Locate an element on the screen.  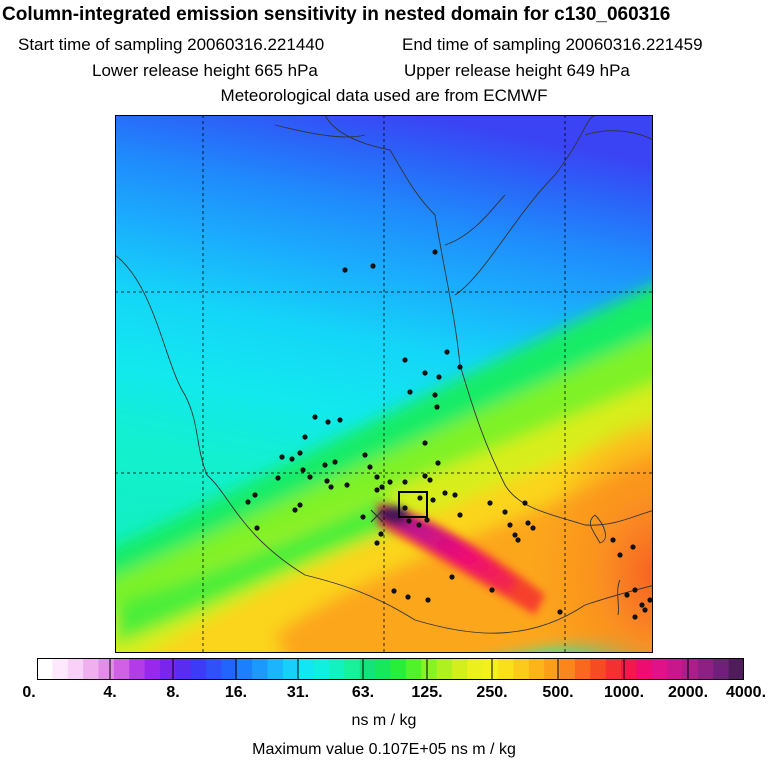
end-time-label: End time of sampling 20060316.221459 is located at coordinates (552, 44).